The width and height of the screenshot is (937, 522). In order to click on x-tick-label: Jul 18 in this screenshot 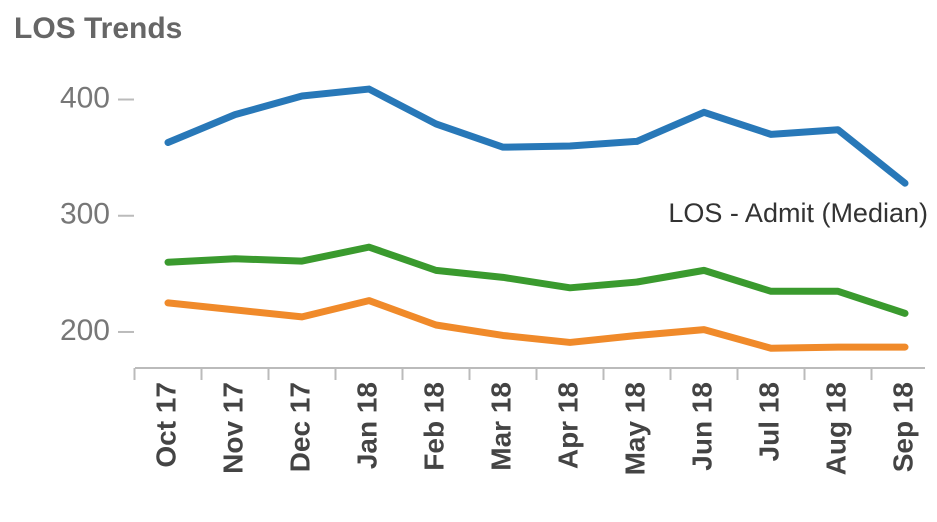, I will do `click(768, 421)`.